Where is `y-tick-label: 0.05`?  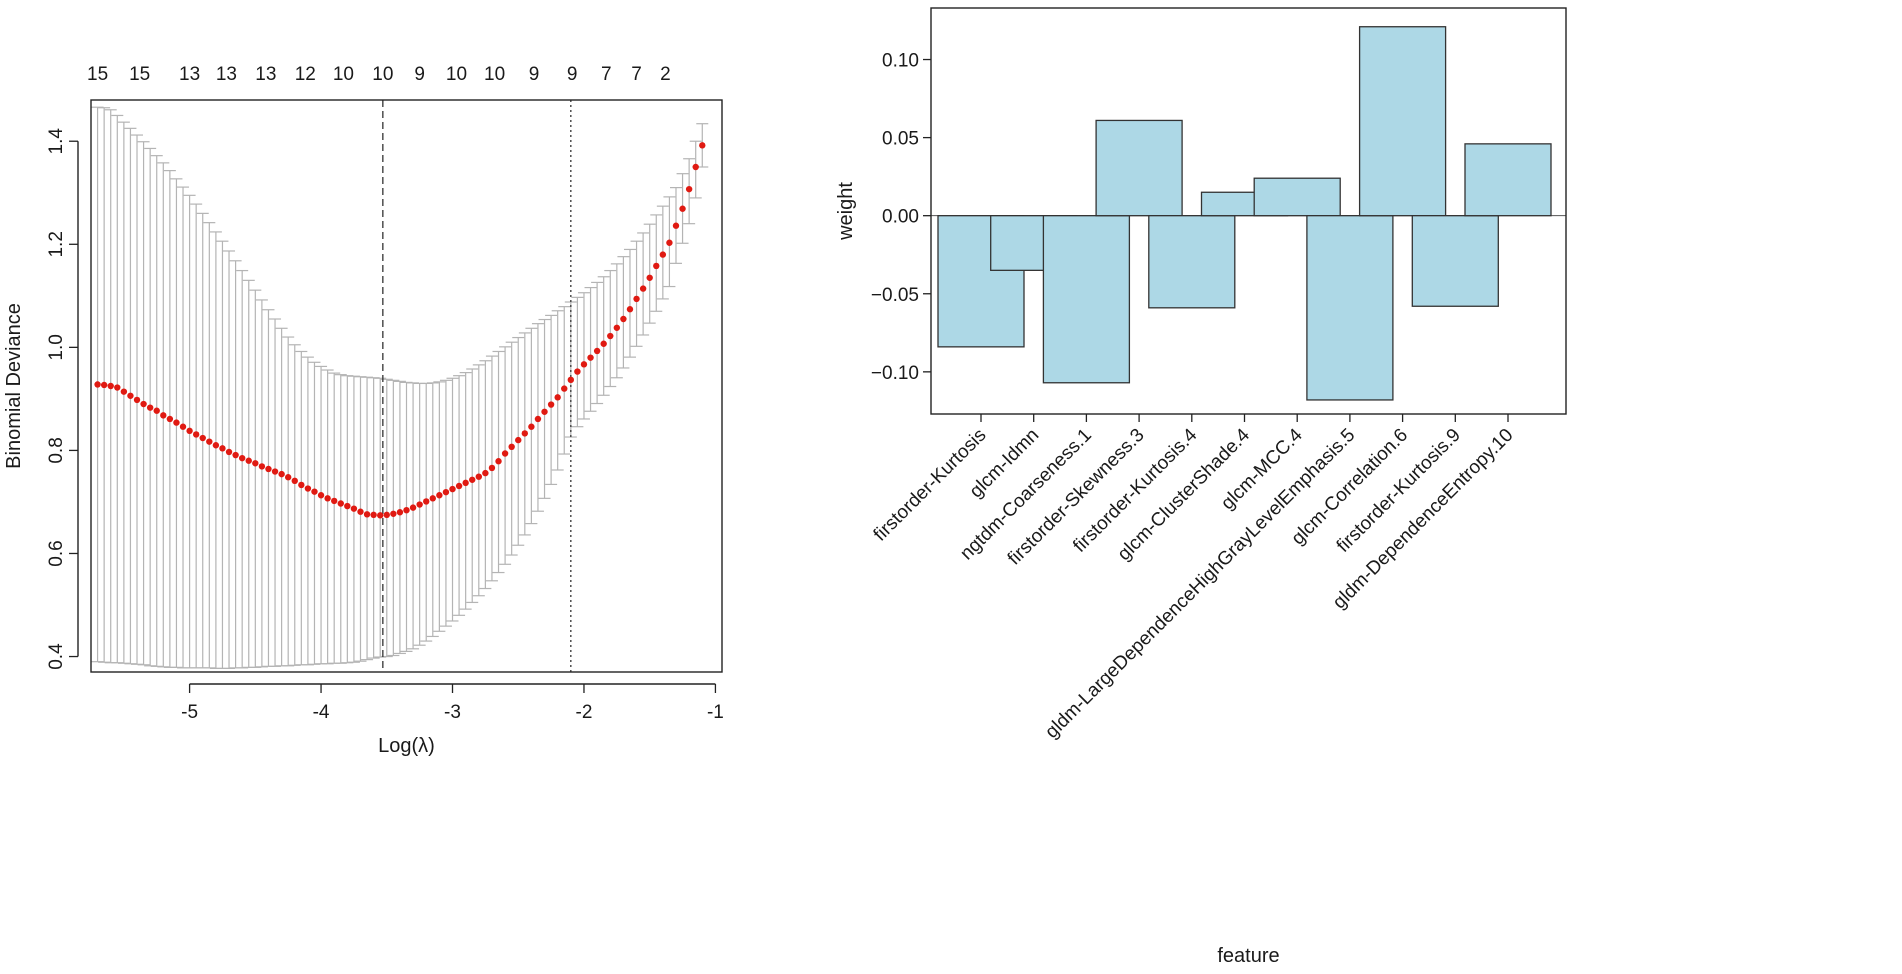 y-tick-label: 0.05 is located at coordinates (900, 139).